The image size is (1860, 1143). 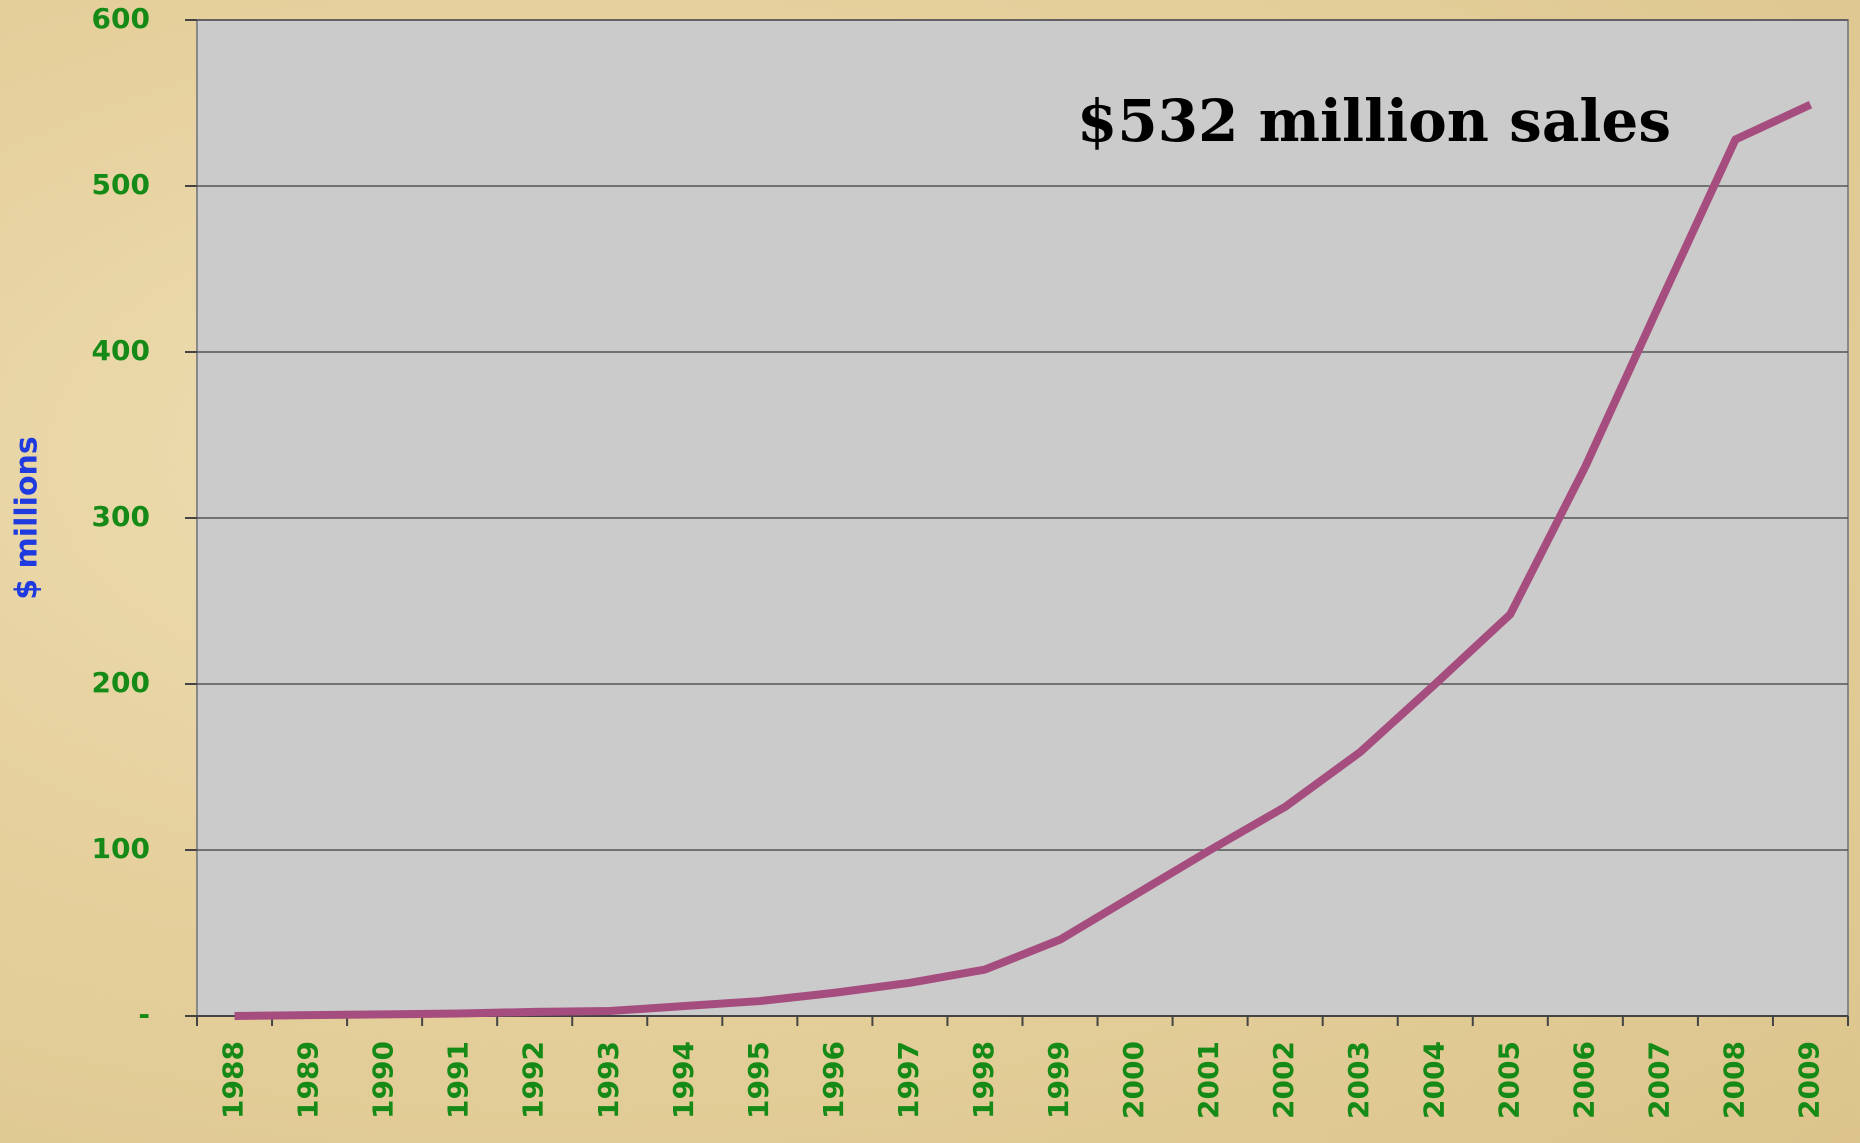 I want to click on y-tick-label: 100, so click(x=121, y=848).